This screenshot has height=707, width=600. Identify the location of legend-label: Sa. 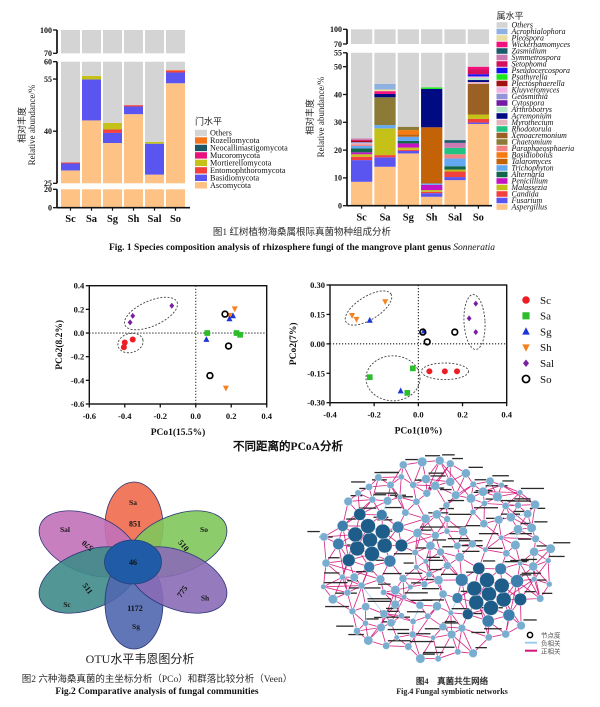
(545, 317).